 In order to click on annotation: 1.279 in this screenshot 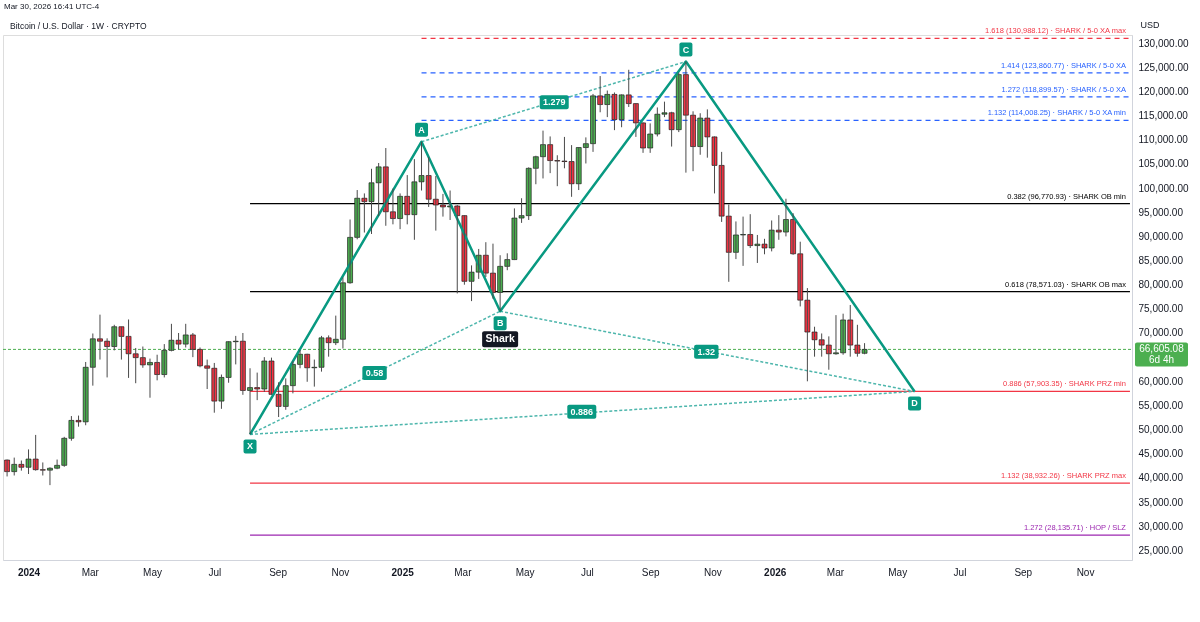, I will do `click(554, 102)`.